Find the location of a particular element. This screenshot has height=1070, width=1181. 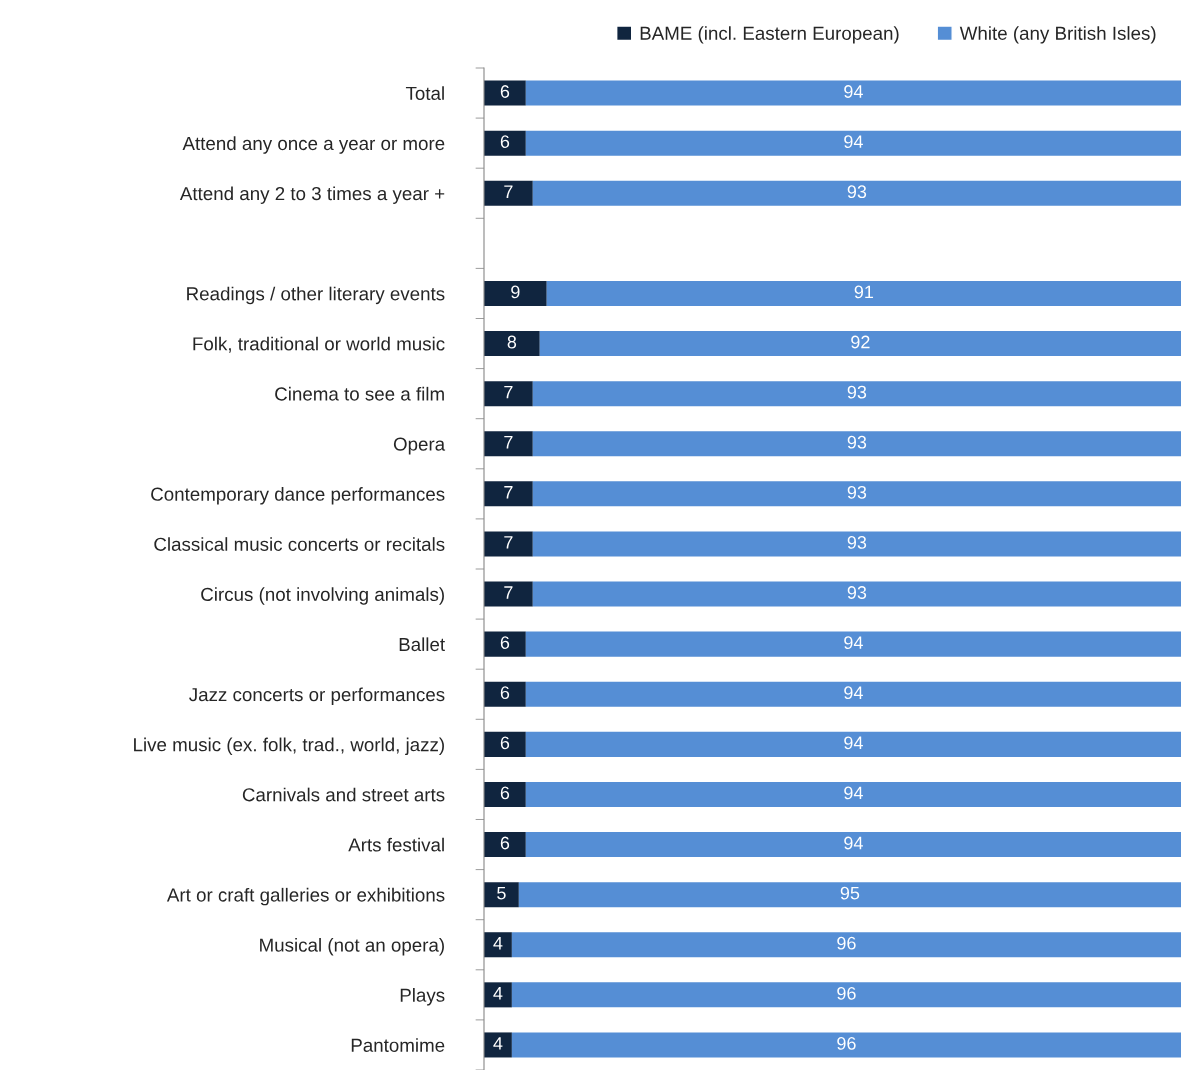

legend-label: White (any British Isles) is located at coordinates (1057, 35).